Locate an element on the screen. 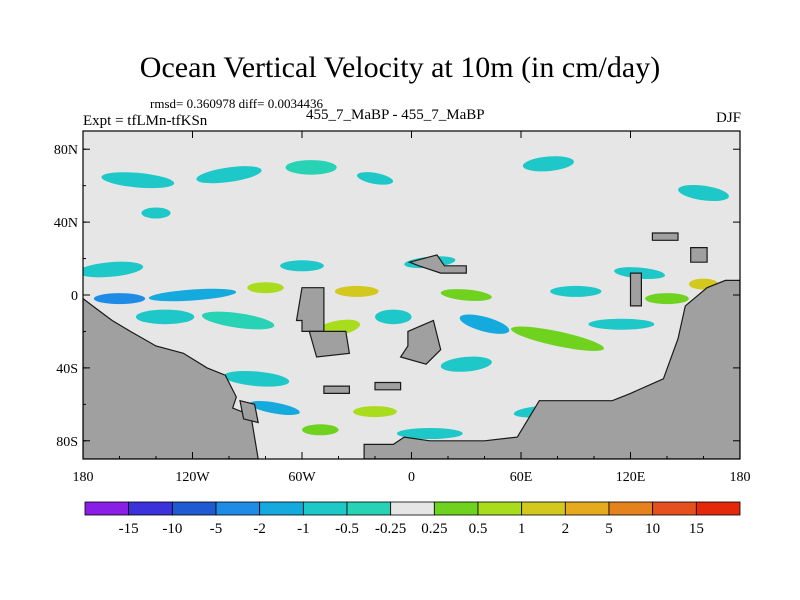 The height and width of the screenshot is (600, 800). colorbar-label: -0.25 is located at coordinates (390, 529).